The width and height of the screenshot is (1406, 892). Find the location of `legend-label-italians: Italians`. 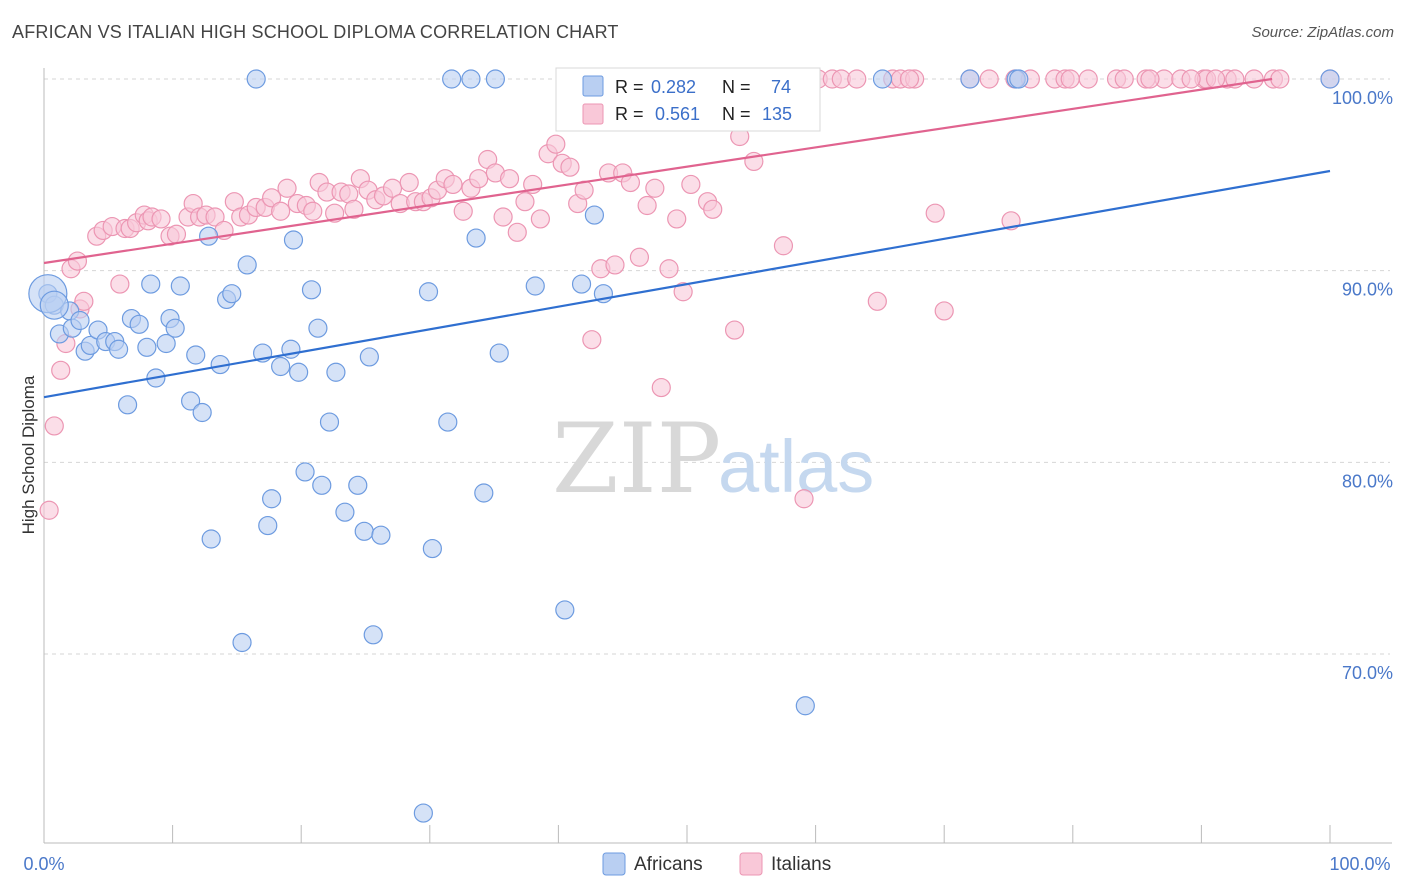

legend-label-italians: Italians is located at coordinates (801, 864).